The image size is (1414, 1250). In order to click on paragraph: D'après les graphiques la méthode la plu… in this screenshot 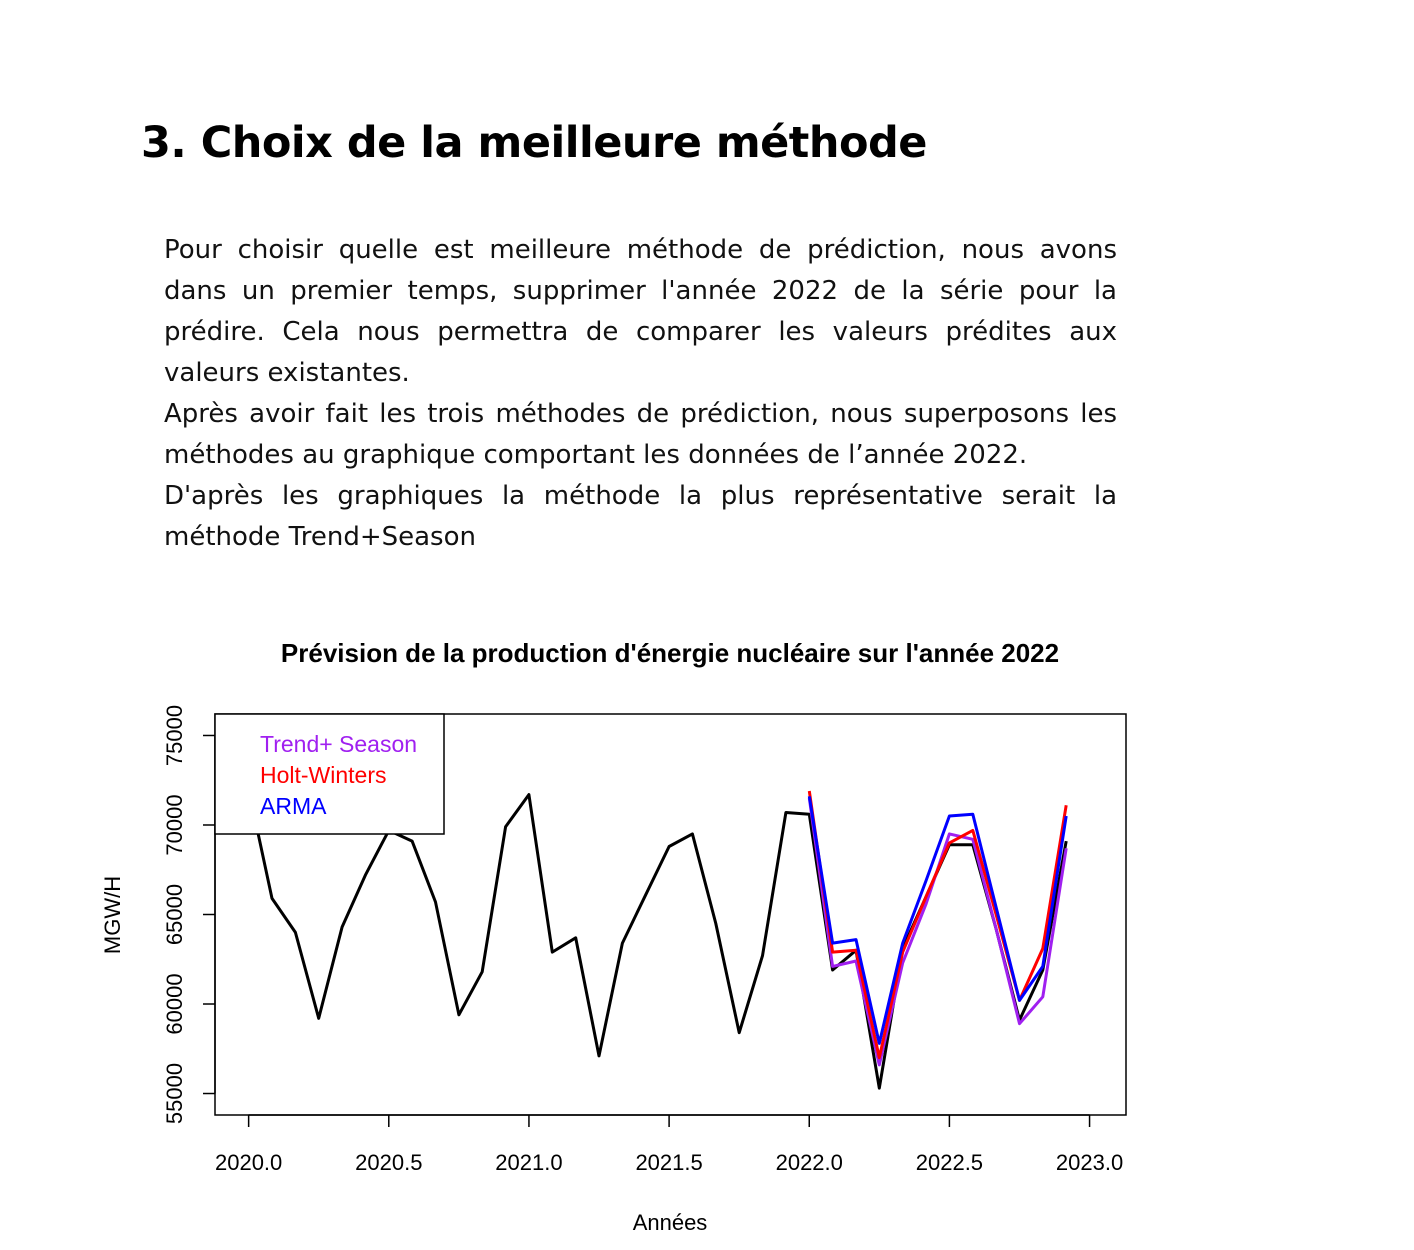, I will do `click(640, 516)`.